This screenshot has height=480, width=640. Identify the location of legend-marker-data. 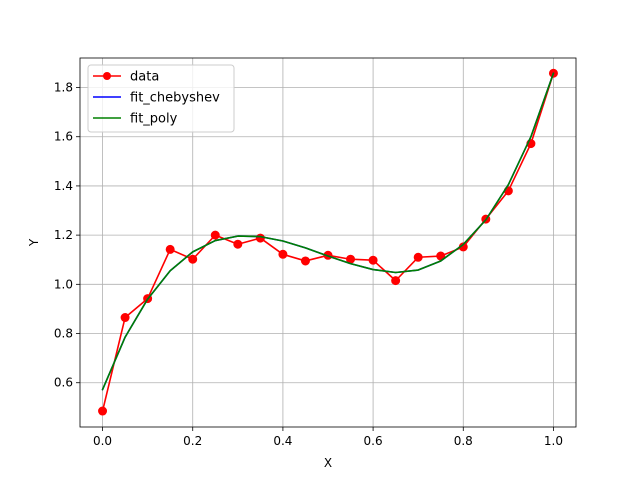
(107, 76).